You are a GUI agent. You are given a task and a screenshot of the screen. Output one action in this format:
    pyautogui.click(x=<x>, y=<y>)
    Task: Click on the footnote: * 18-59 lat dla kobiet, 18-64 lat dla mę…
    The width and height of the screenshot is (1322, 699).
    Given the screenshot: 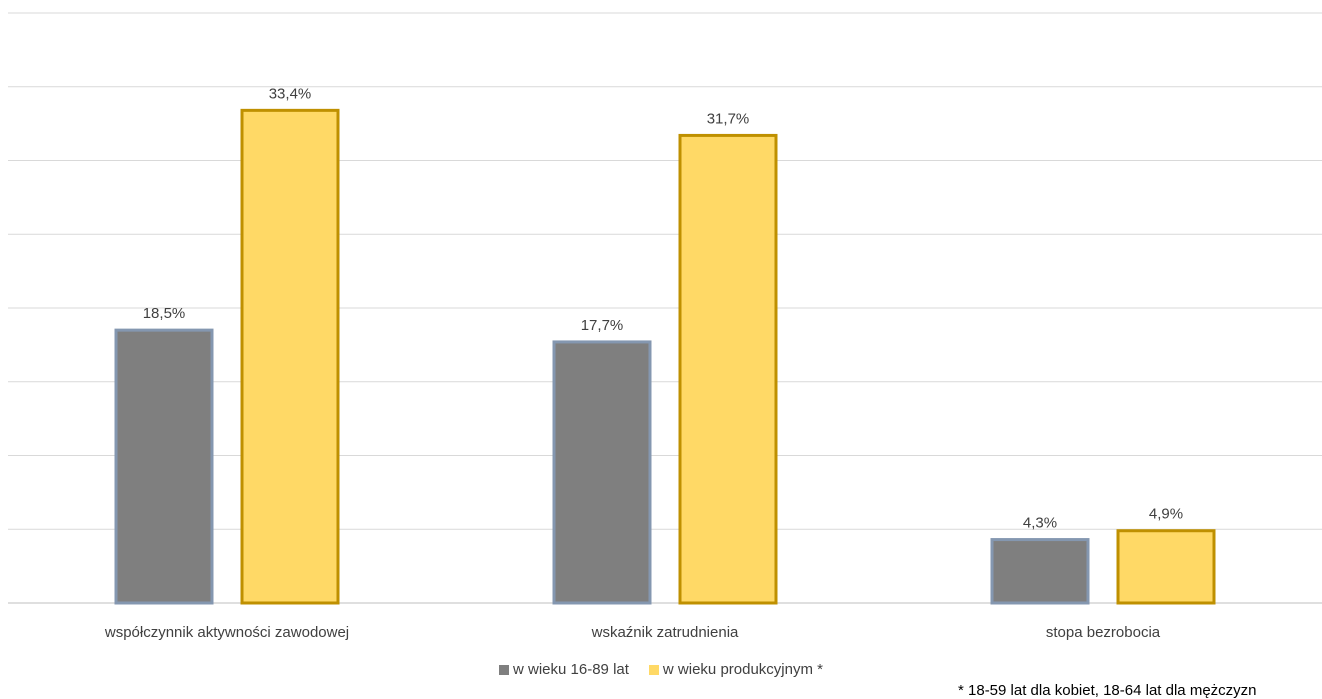 What is the action you would take?
    pyautogui.click(x=1107, y=690)
    